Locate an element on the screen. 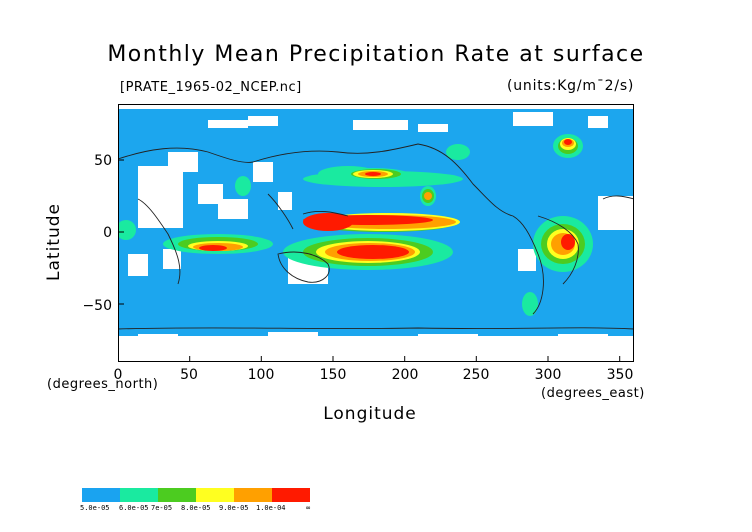  y-tick-label: 50 is located at coordinates (103, 161).